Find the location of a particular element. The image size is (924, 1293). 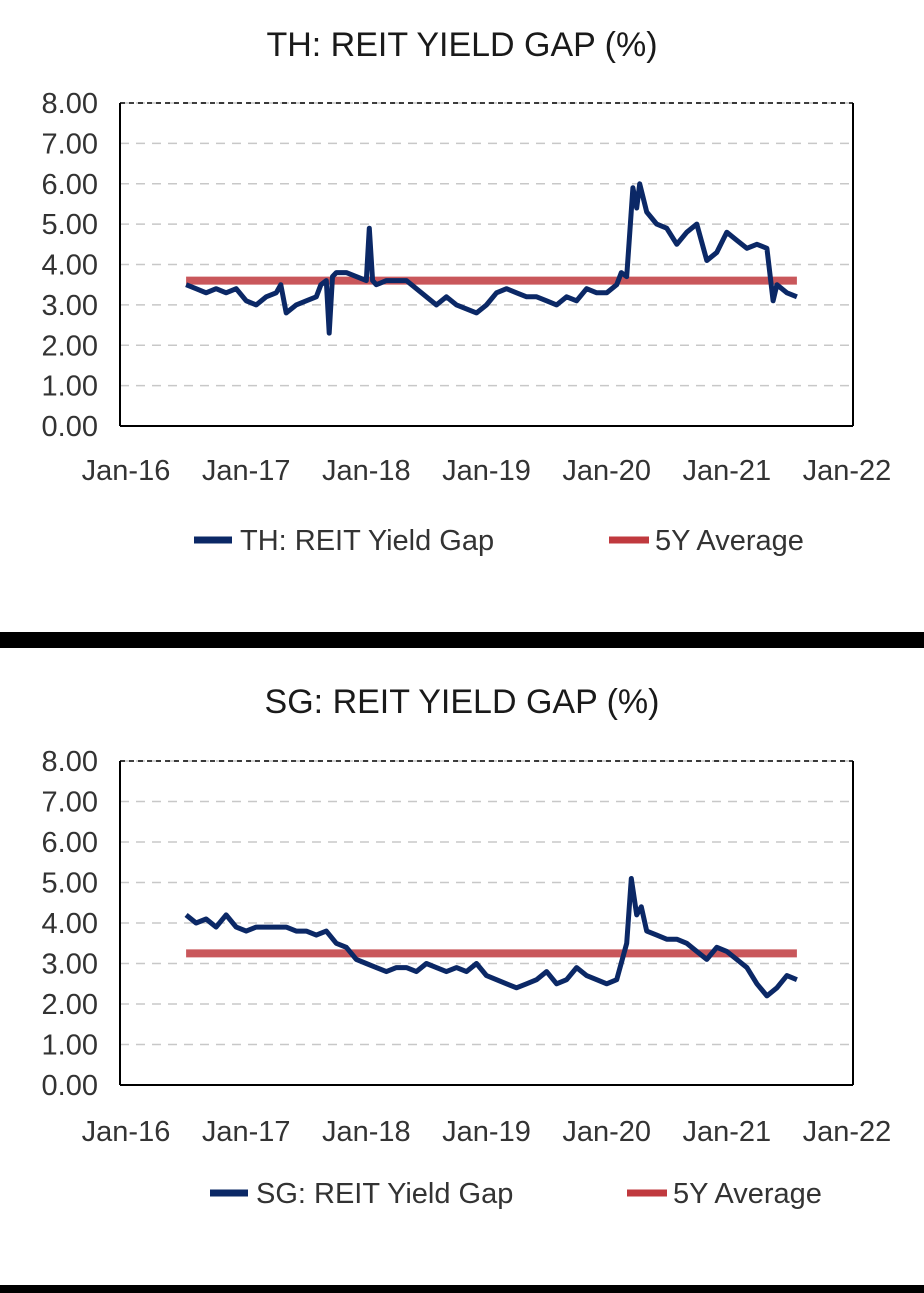

th-legend-label-average: 5Y Average is located at coordinates (729, 541).